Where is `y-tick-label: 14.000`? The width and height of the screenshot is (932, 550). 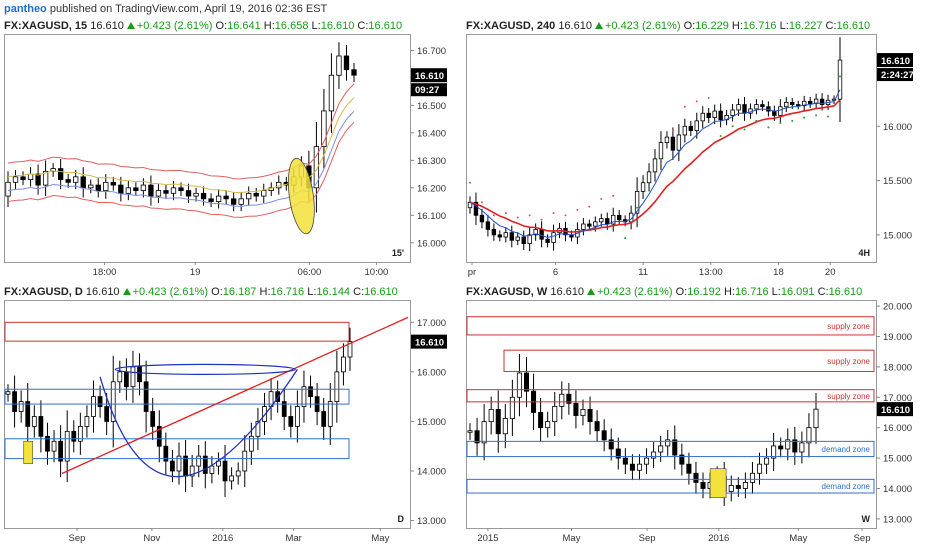
y-tick-label: 14.000 is located at coordinates (431, 472).